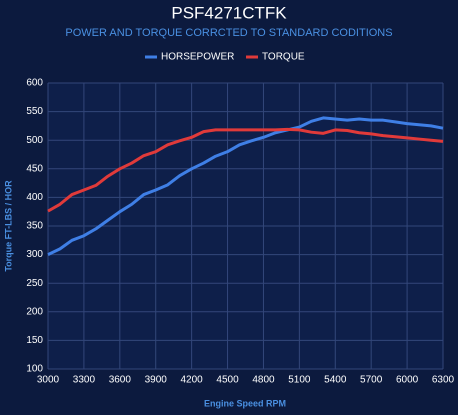  I want to click on x-tick-label: 3600, so click(120, 380).